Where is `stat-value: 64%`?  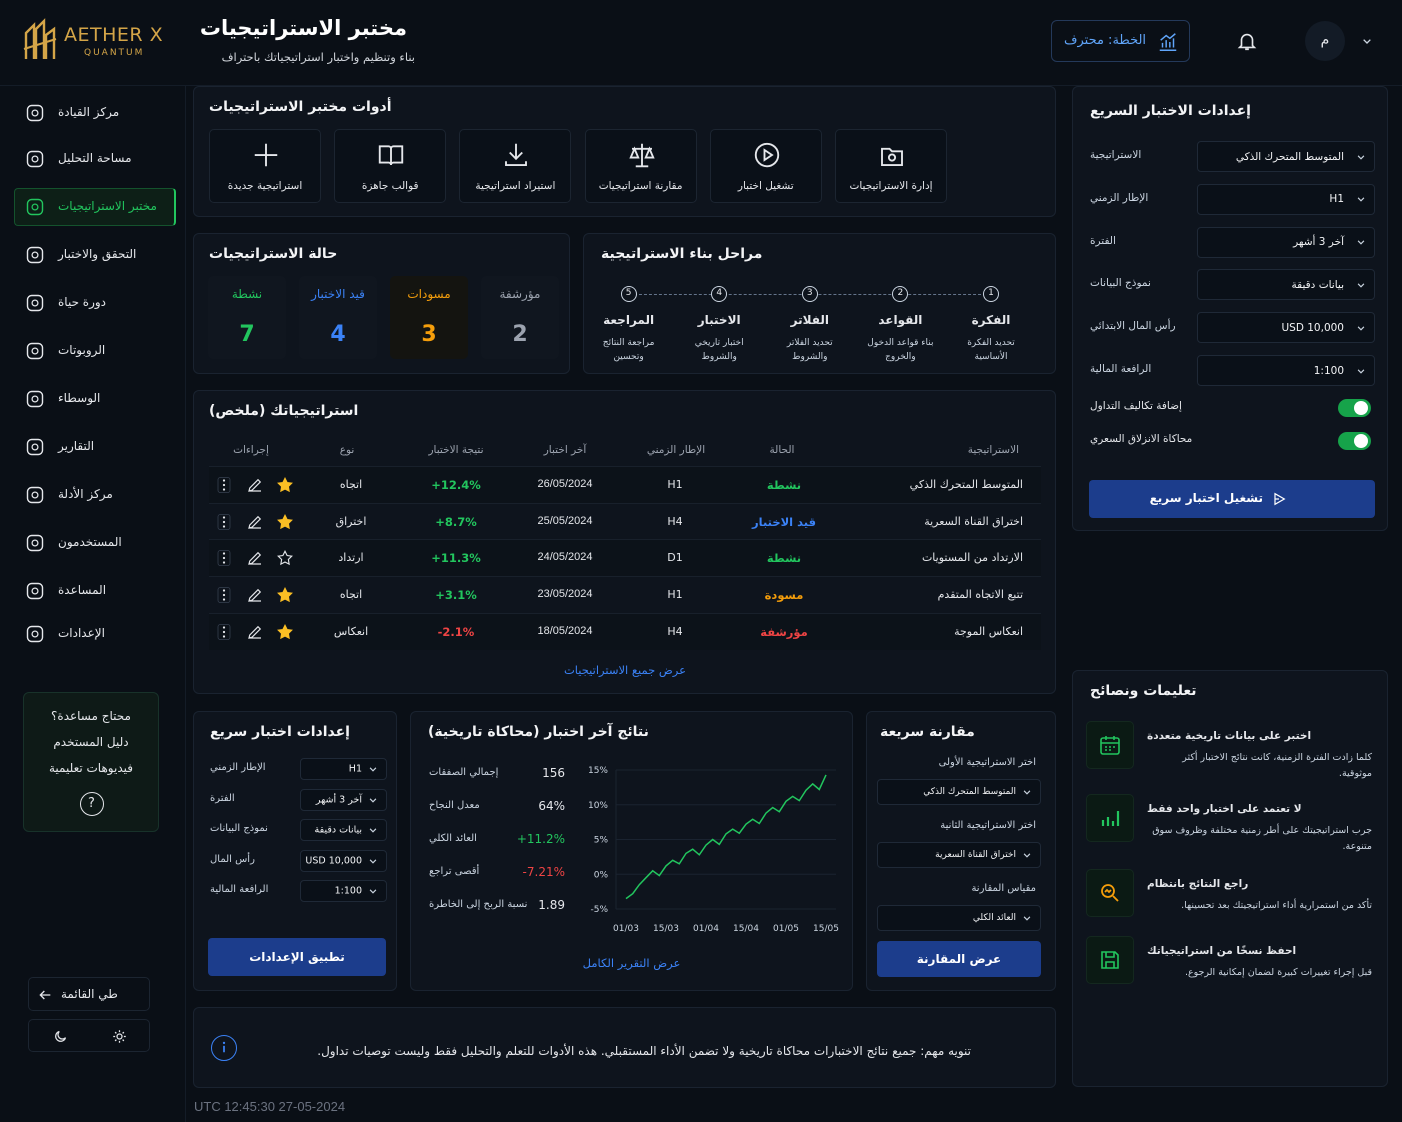
stat-value: 64% is located at coordinates (551, 806).